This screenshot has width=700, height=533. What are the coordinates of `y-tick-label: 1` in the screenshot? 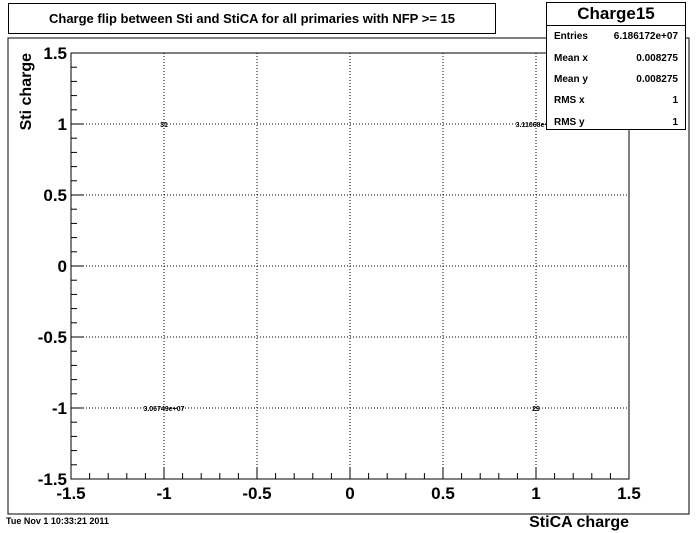 It's located at (62, 124).